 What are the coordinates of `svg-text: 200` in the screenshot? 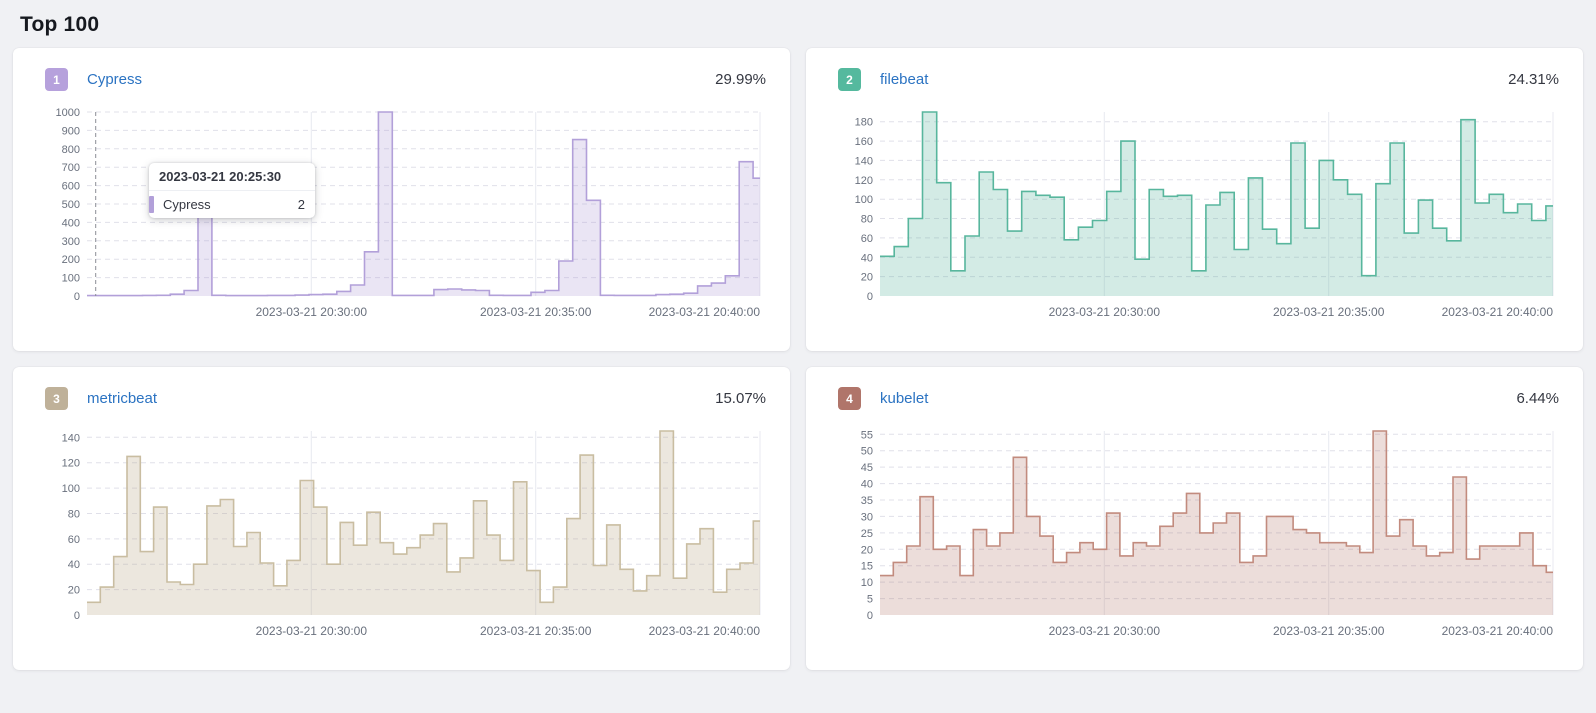 It's located at (71, 260).